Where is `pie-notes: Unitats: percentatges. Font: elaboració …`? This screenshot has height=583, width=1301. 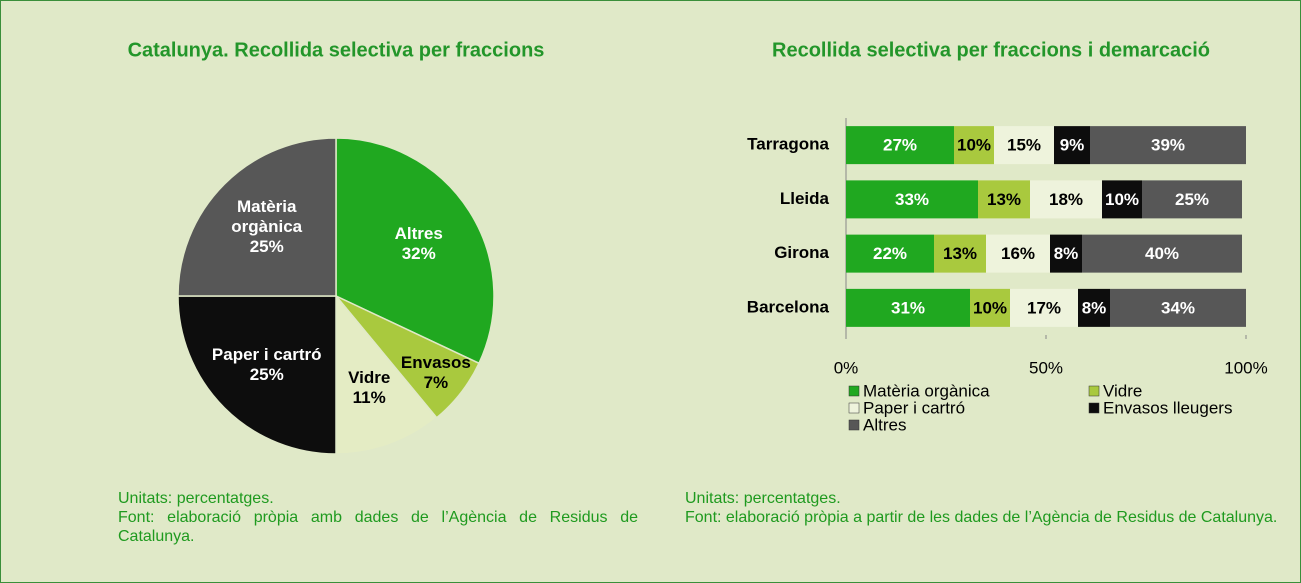
pie-notes: Unitats: percentatges. Font: elaboració … is located at coordinates (378, 517).